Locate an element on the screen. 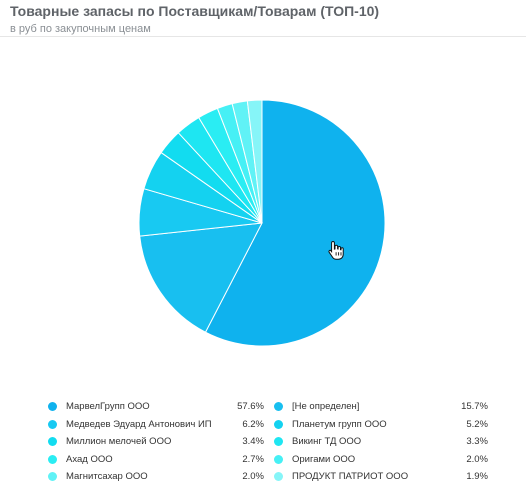  header-divider is located at coordinates (263, 36).